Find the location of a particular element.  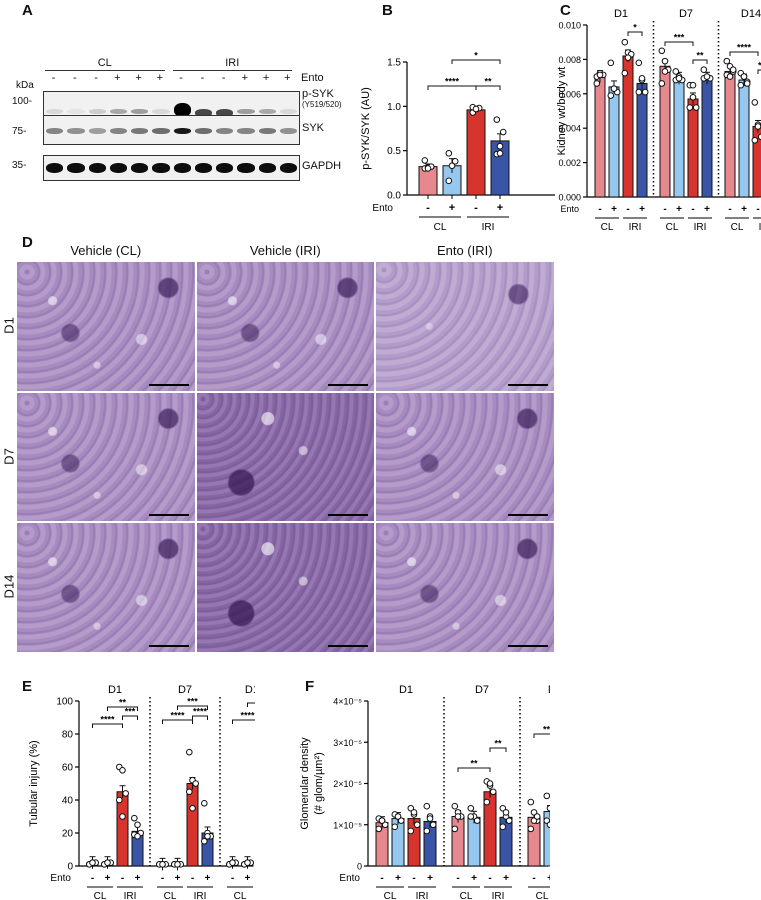

svg-text: 0.002 is located at coordinates (569, 163).